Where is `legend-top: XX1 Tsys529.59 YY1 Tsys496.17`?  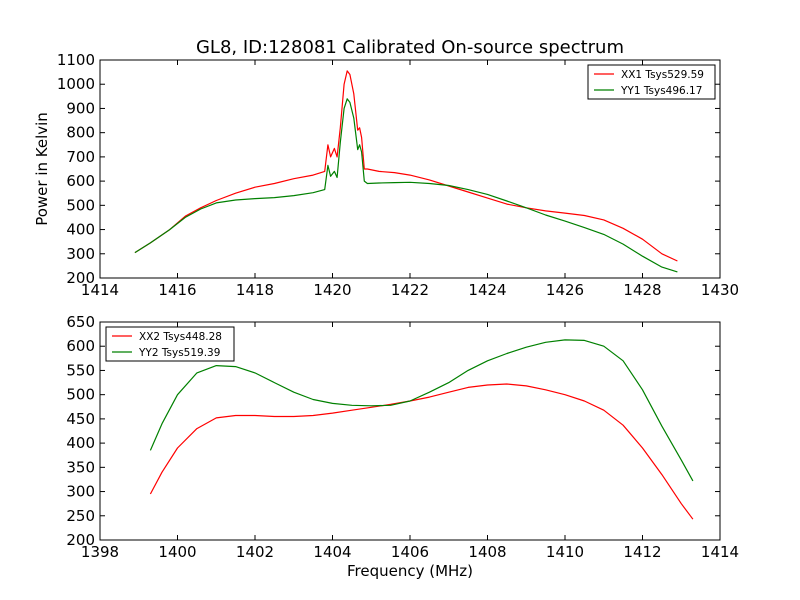
legend-top: XX1 Tsys529.59 YY1 Tsys496.17 is located at coordinates (651, 82).